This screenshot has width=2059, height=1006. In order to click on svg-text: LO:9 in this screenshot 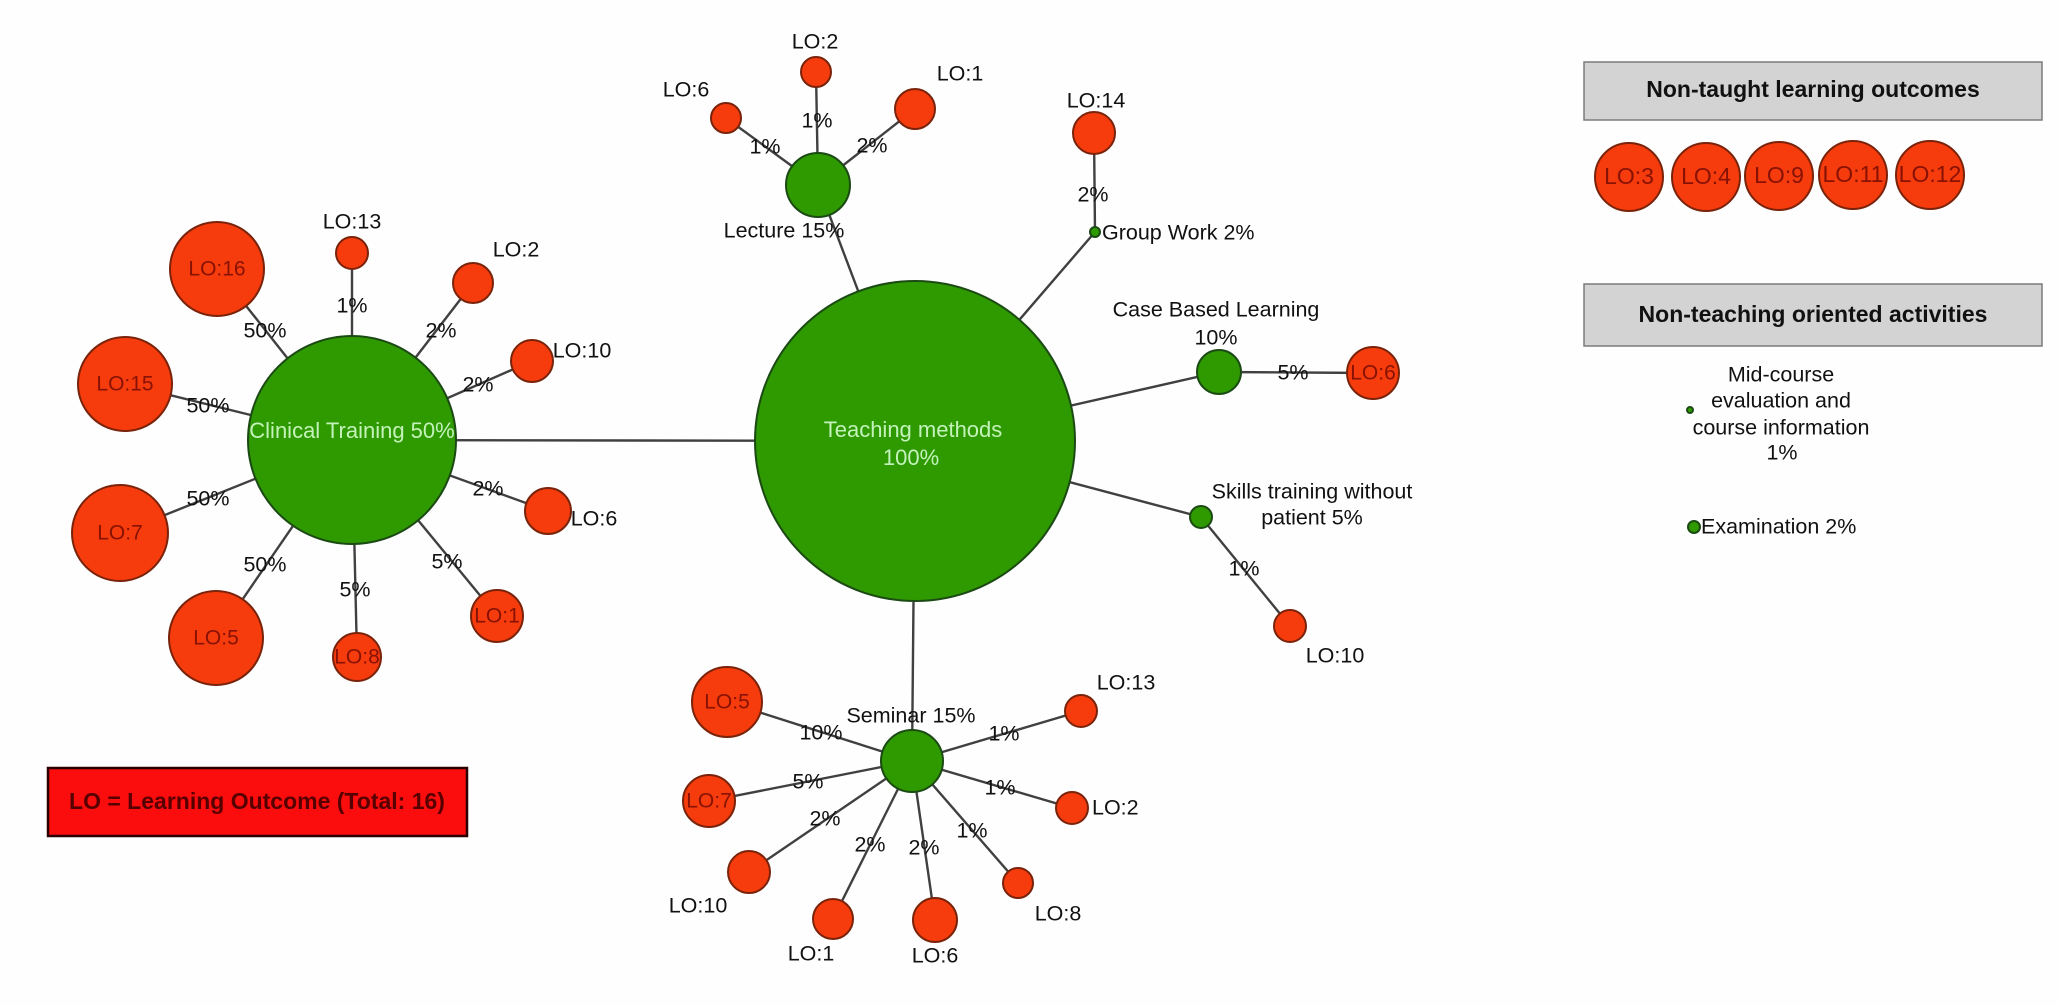, I will do `click(1779, 175)`.